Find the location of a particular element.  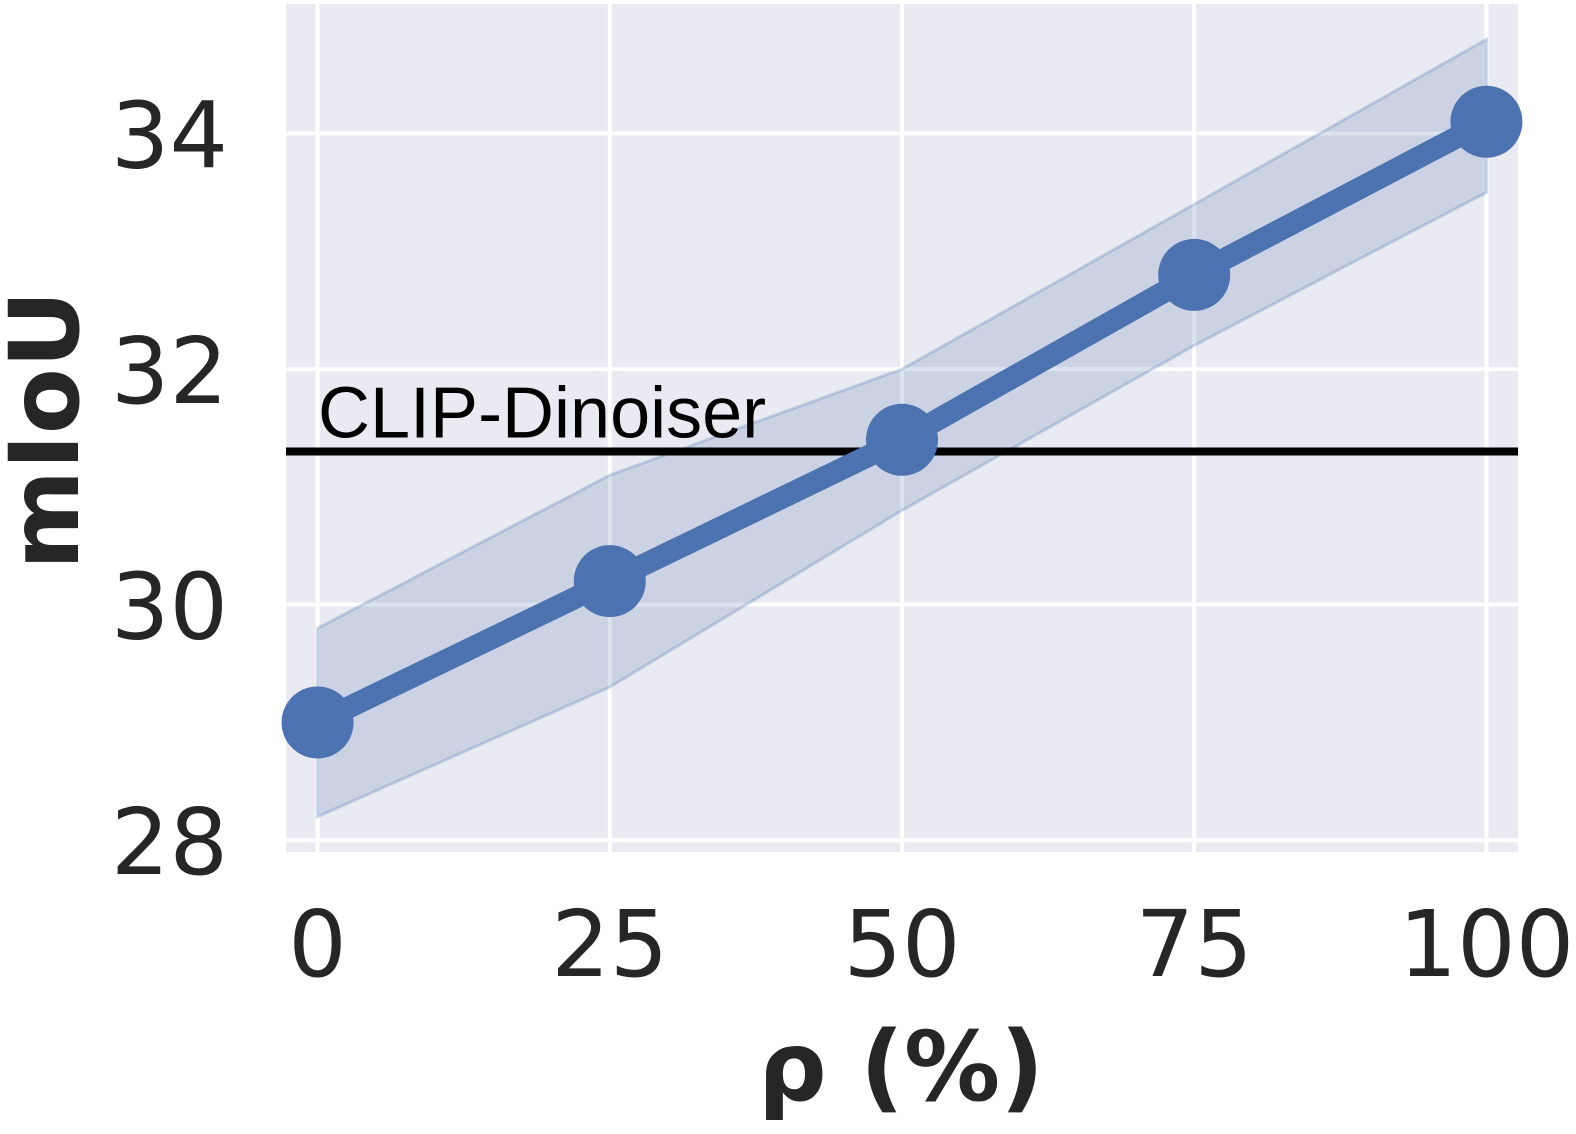

x-tick-label-25: 25 is located at coordinates (609, 944).